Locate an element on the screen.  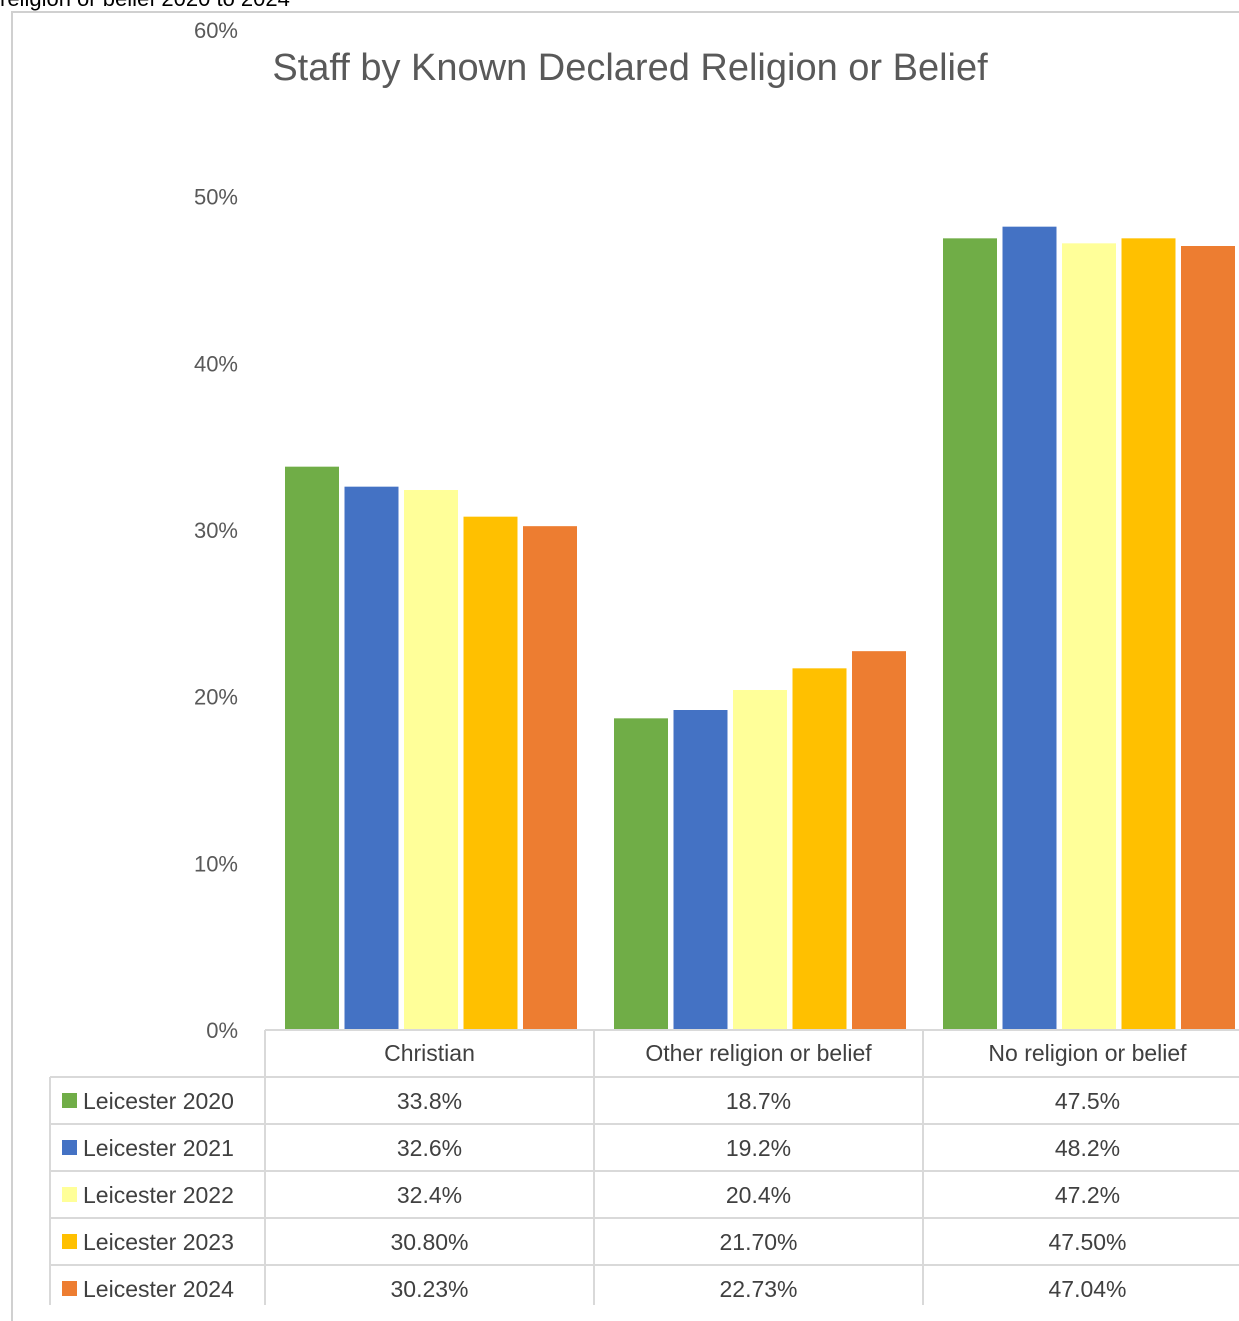
bar-leicester-2022-no-religion-or-belief is located at coordinates (1089, 636).